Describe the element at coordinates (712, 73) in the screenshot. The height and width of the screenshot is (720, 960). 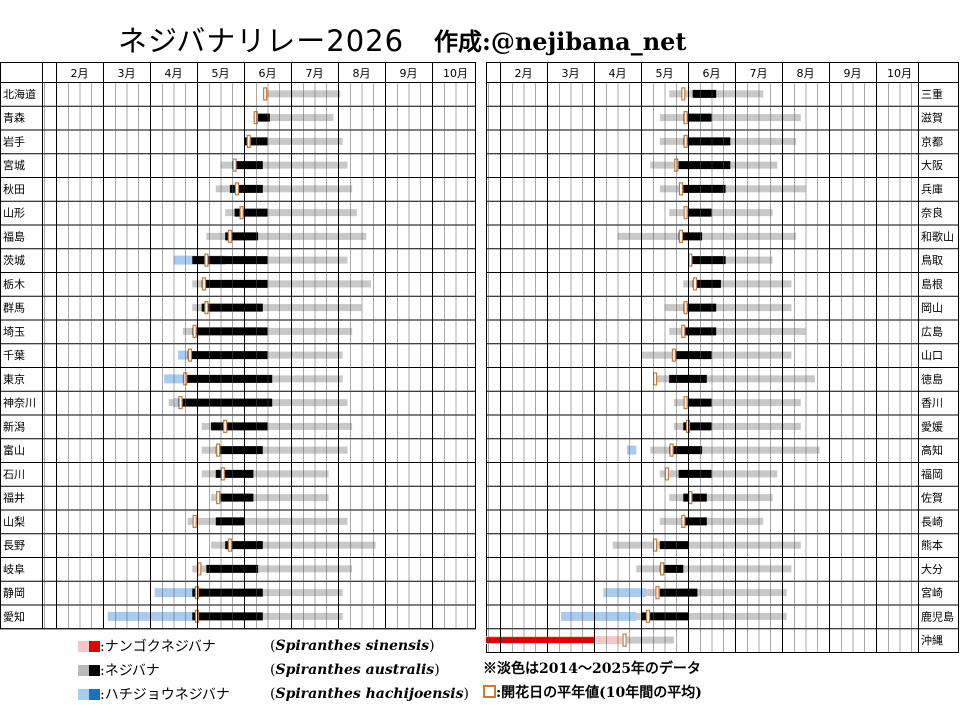
I see `month-label: 6月` at that location.